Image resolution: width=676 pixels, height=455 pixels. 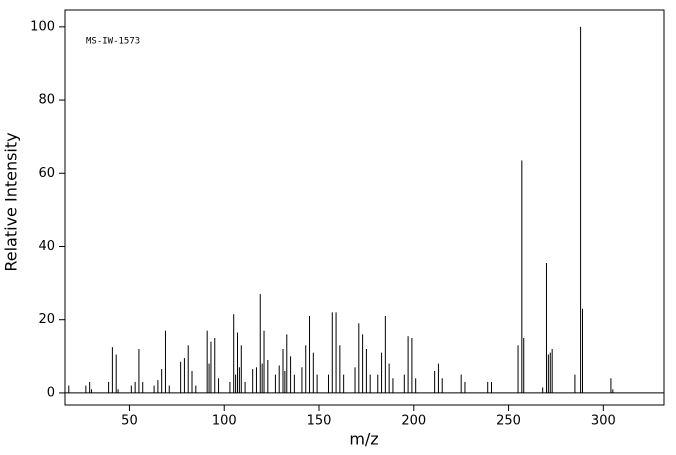 What do you see at coordinates (508, 421) in the screenshot?
I see `x-tick-label: 250` at bounding box center [508, 421].